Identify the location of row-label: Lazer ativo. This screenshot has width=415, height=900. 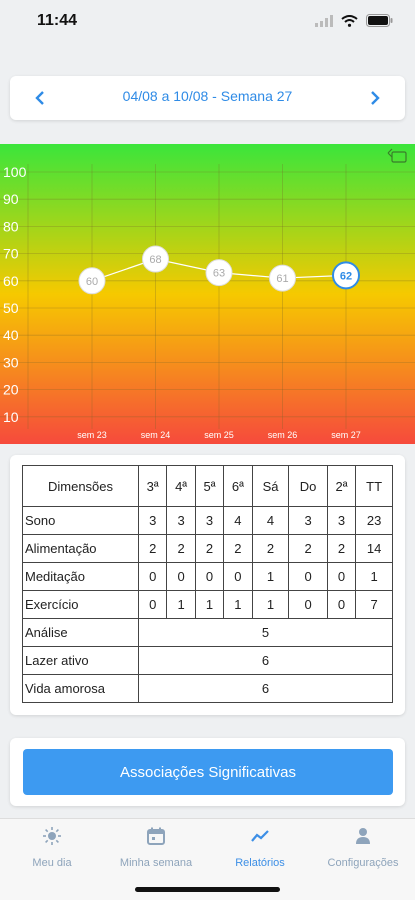
(80, 660).